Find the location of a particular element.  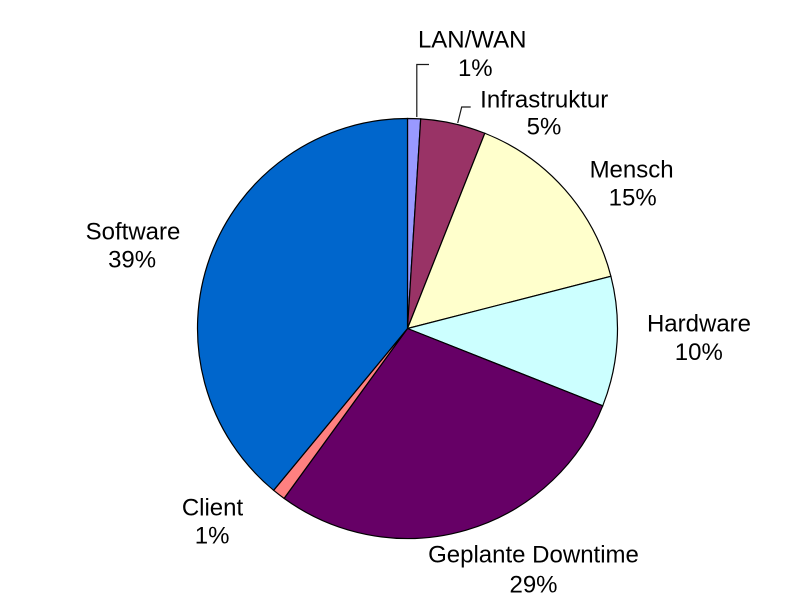

svg-text: Client is located at coordinates (213, 508).